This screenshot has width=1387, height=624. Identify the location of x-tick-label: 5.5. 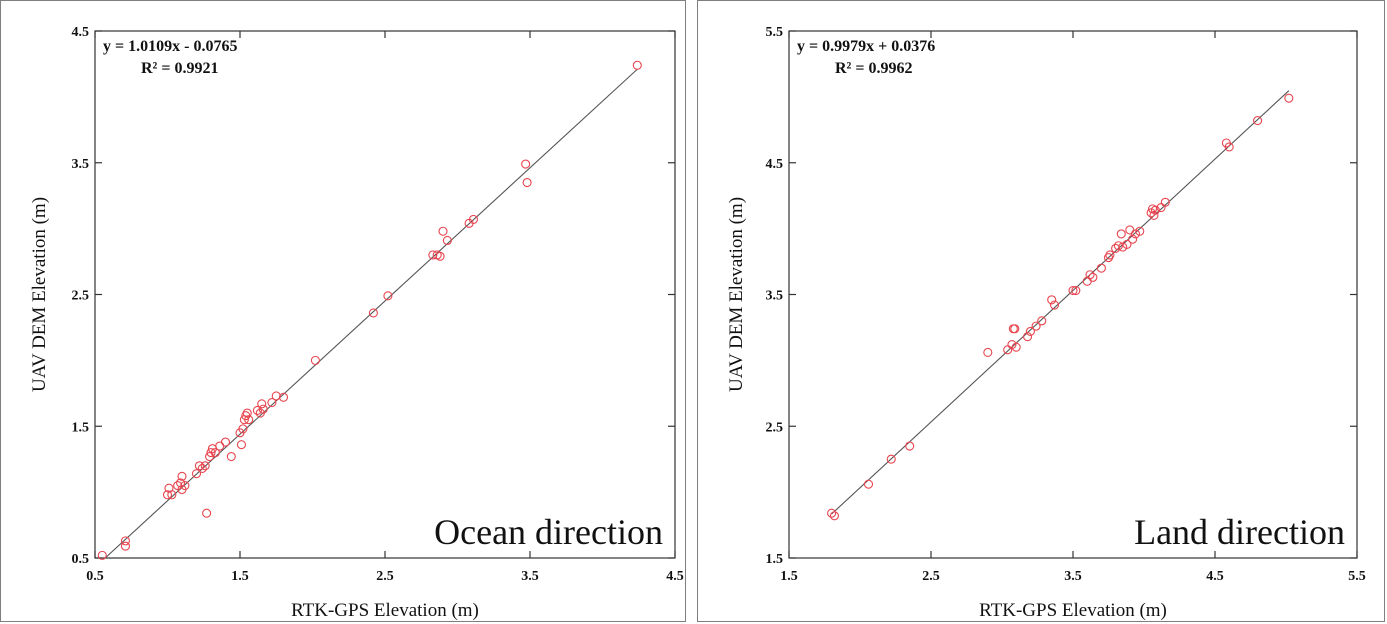
(1357, 576).